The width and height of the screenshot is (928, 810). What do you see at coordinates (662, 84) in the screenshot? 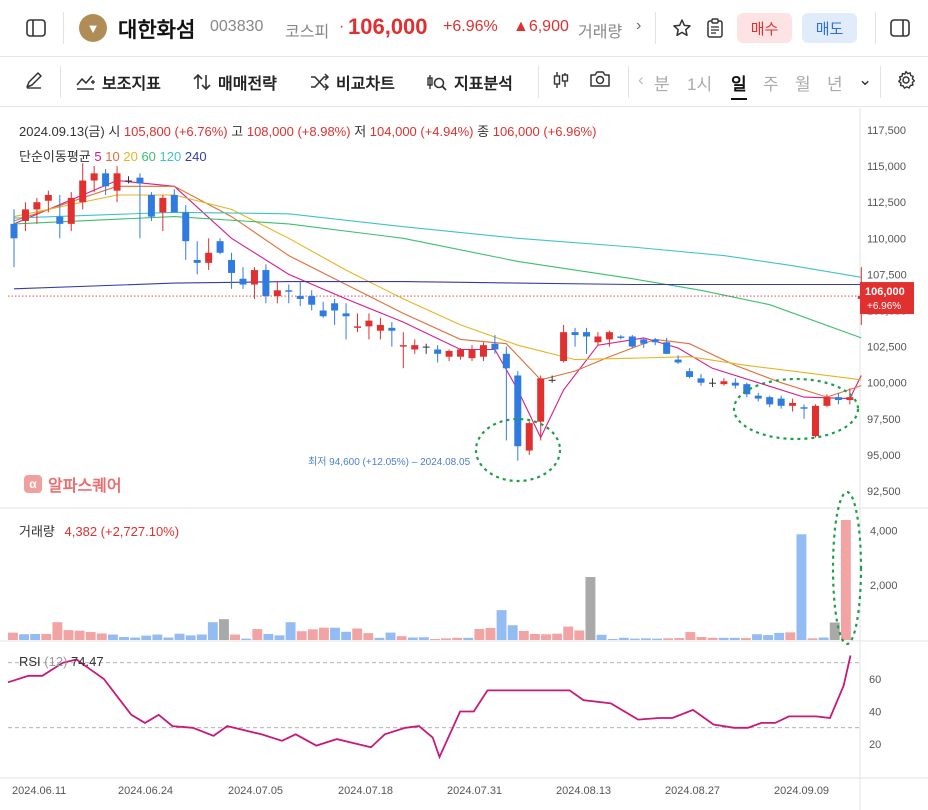
I see `period-minute: 분` at bounding box center [662, 84].